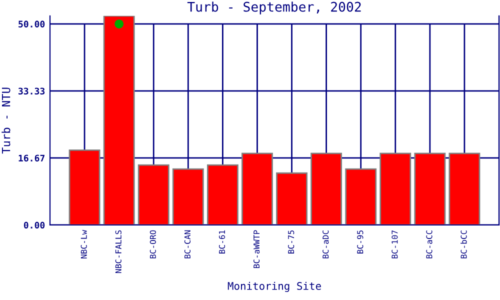 This screenshot has height=300, width=500. I want to click on y-axis-title: Turb - NTU, so click(6, 121).